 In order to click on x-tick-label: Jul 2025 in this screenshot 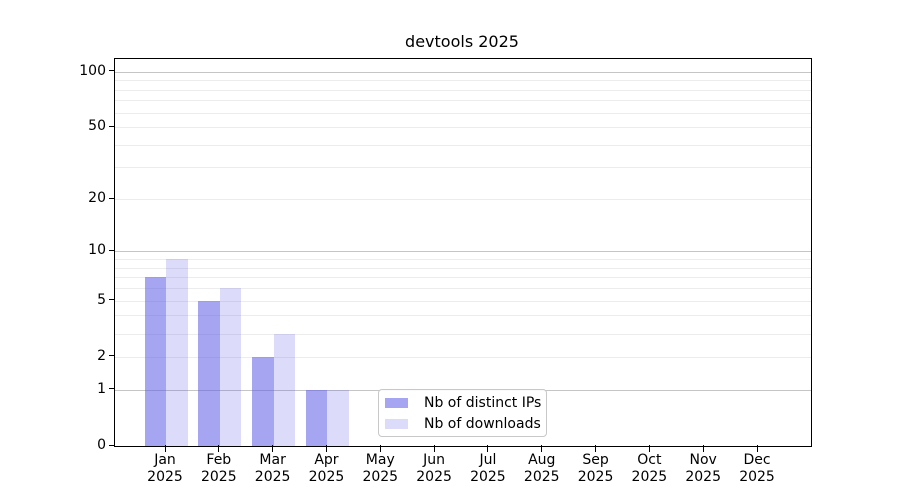, I will do `click(488, 468)`.